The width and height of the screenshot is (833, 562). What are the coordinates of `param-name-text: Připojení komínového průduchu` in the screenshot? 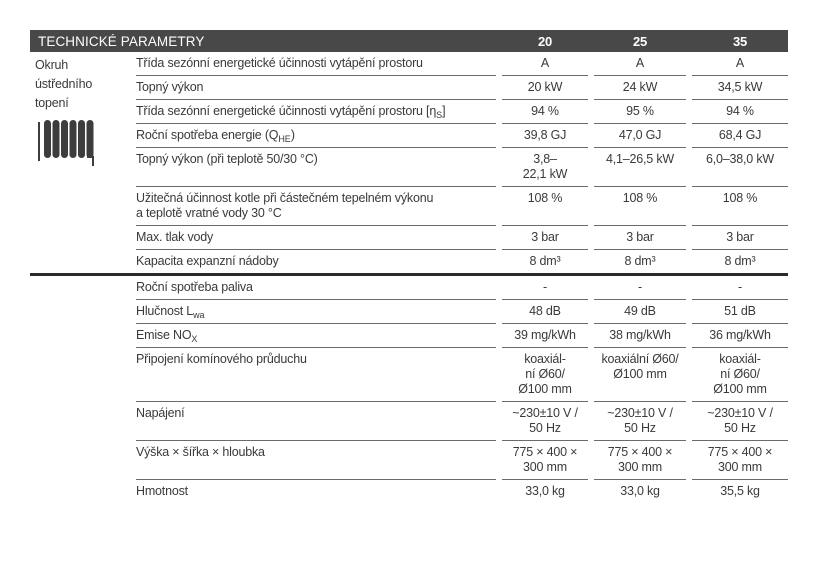 It's located at (221, 359).